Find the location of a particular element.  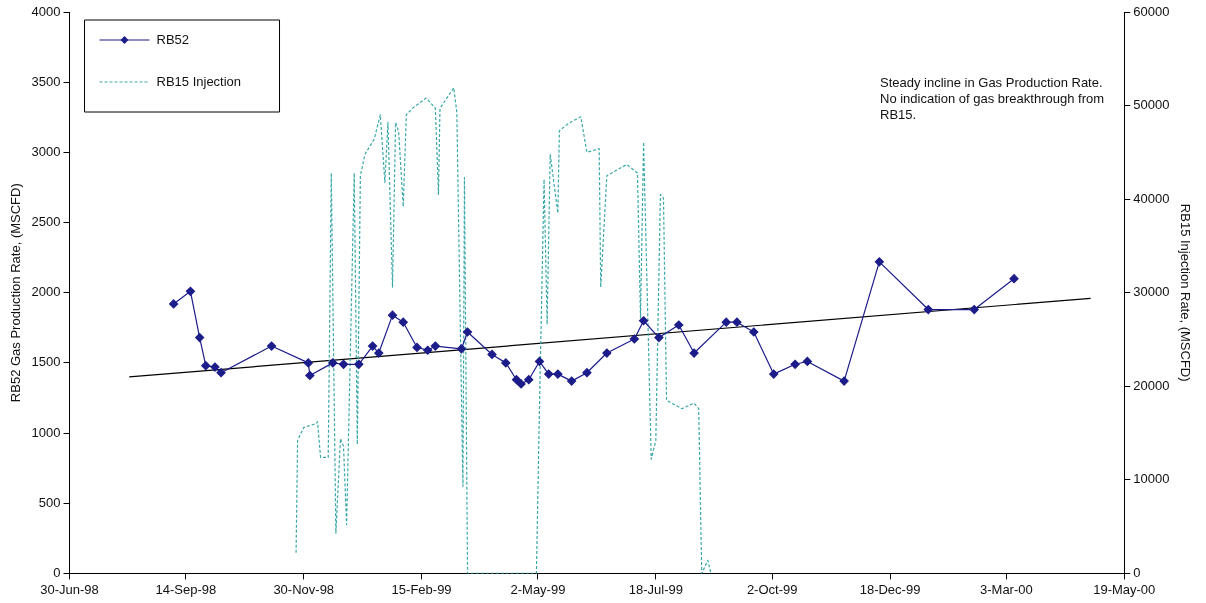

y2-tick-label: 0 is located at coordinates (1137, 572).